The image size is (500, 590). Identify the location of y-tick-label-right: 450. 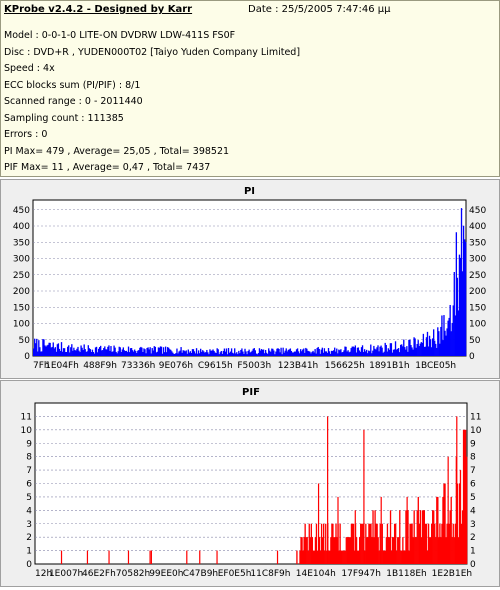
(477, 211).